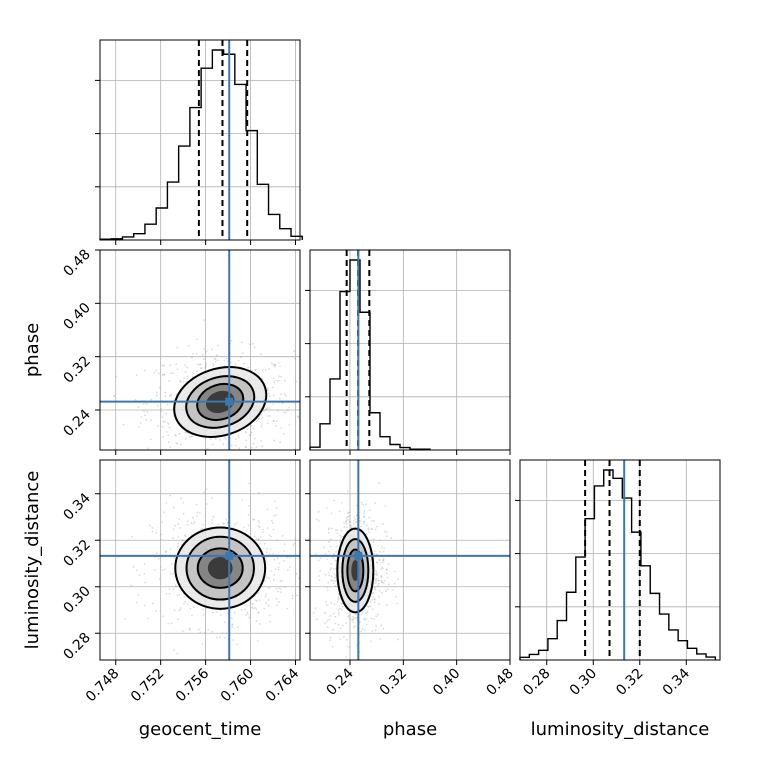 The width and height of the screenshot is (760, 760). What do you see at coordinates (199, 142) in the screenshot?
I see `hist-panel-geocent_time` at bounding box center [199, 142].